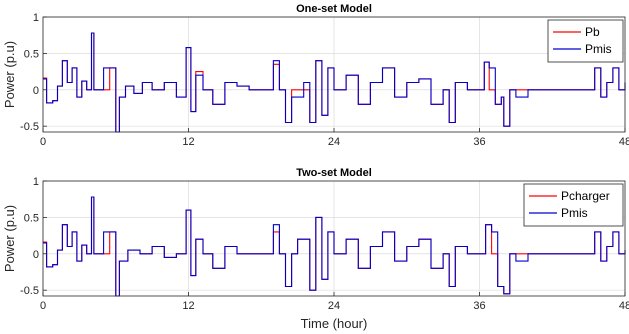  Describe the element at coordinates (334, 323) in the screenshot. I see `x-axis-label: Time (hour)` at that location.